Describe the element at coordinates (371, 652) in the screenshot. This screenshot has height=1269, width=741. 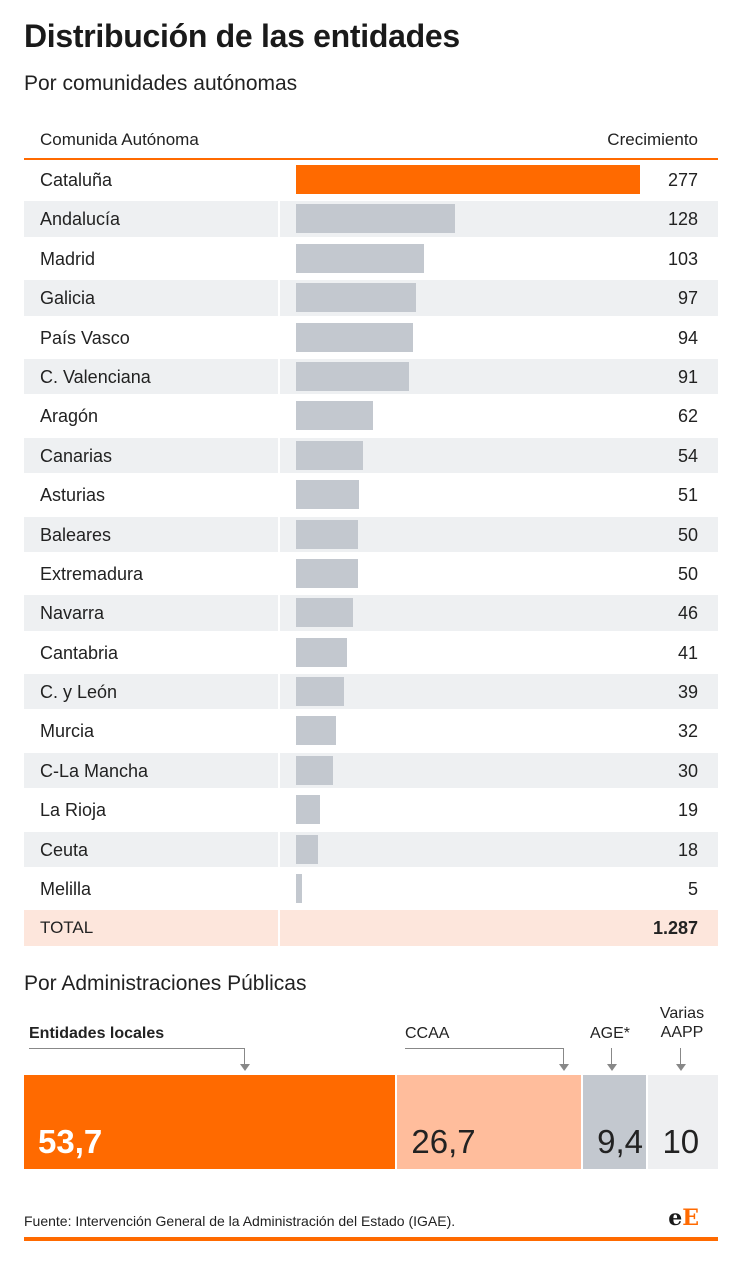
I see `table-row: Cantabria 41` at that location.